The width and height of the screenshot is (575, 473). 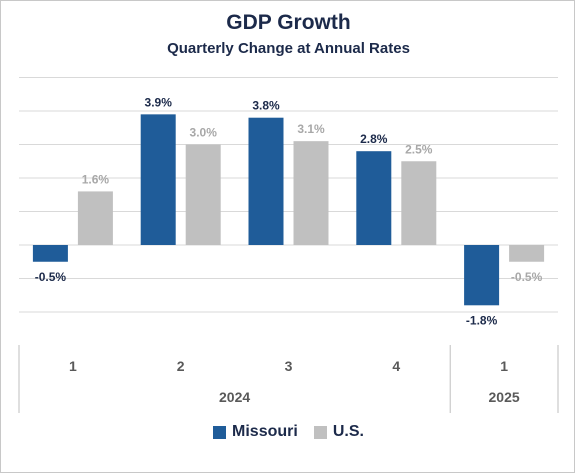 I want to click on data-label-us: 3.0%, so click(x=204, y=133).